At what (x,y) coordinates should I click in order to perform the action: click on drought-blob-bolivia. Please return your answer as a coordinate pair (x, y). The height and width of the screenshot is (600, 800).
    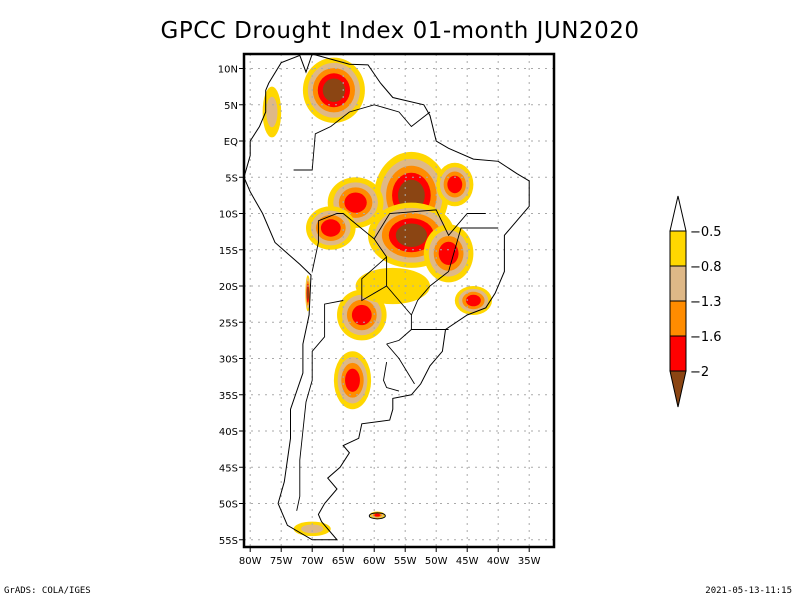
    Looking at the image, I should click on (331, 228).